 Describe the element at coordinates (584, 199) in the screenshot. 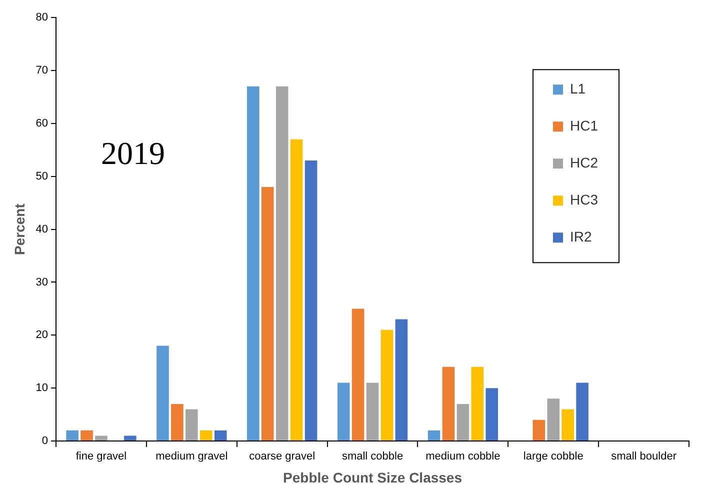

I see `legend-label: HC3` at that location.